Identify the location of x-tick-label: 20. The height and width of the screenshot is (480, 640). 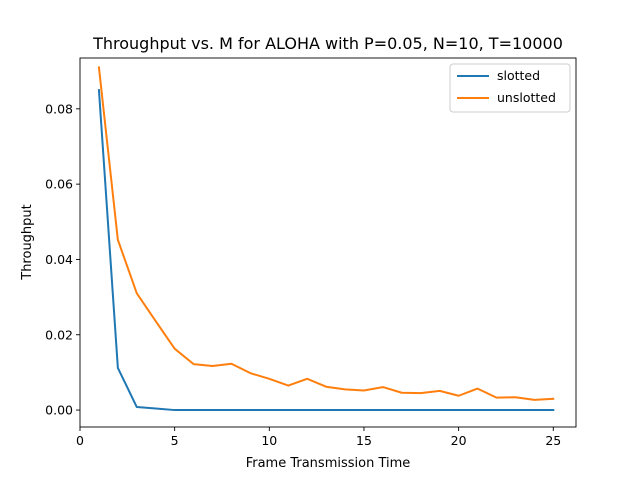
(459, 440).